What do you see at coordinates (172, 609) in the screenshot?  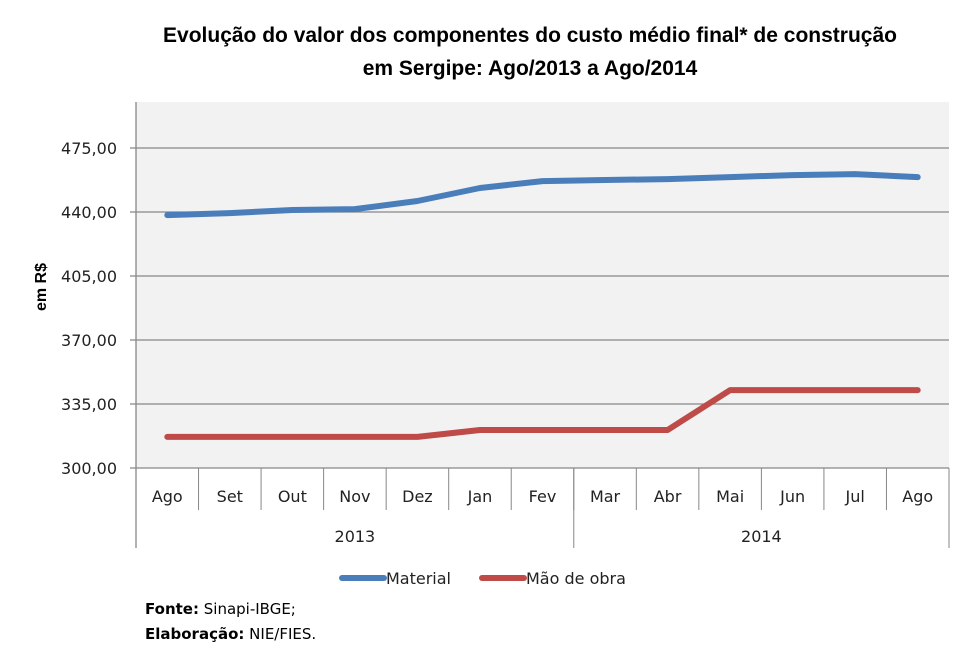 I see `source-label: Fonte:` at bounding box center [172, 609].